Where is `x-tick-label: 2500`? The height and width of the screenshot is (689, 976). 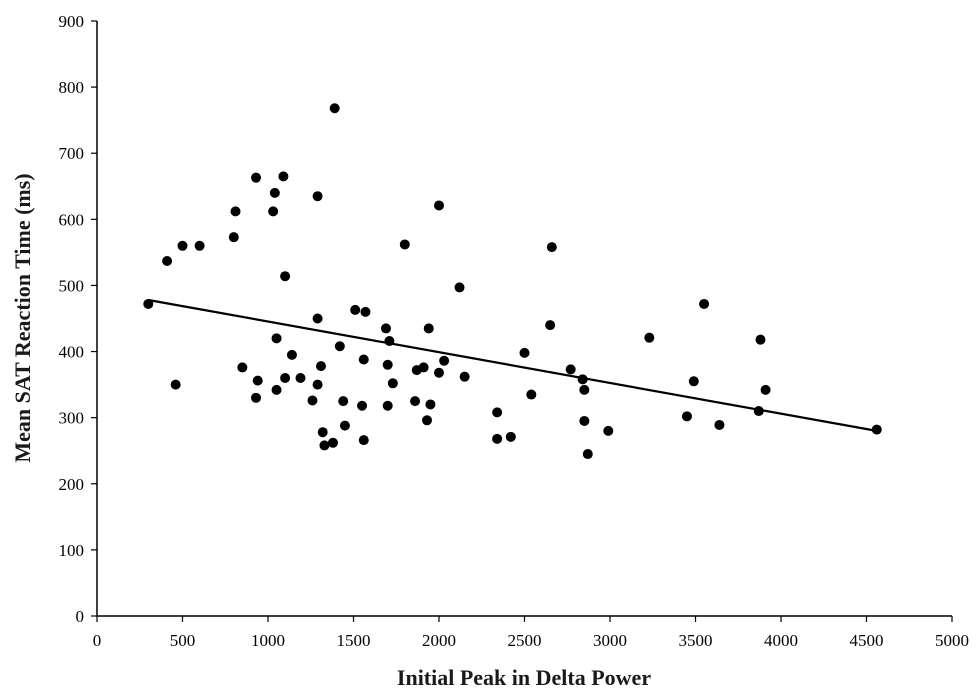 x-tick-label: 2500 is located at coordinates (525, 640).